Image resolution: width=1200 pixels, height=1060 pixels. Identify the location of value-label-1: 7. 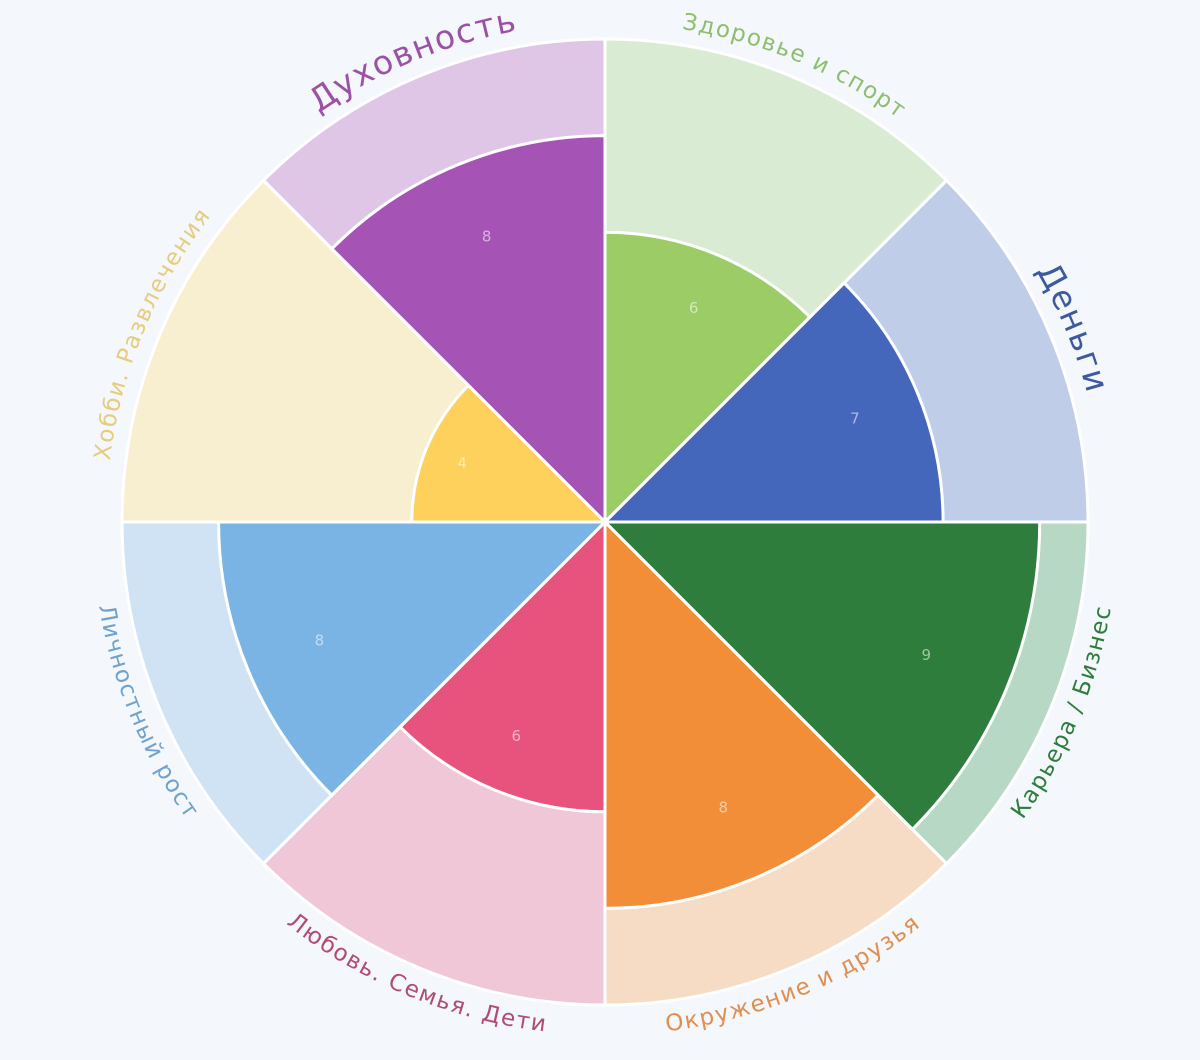
(855, 419).